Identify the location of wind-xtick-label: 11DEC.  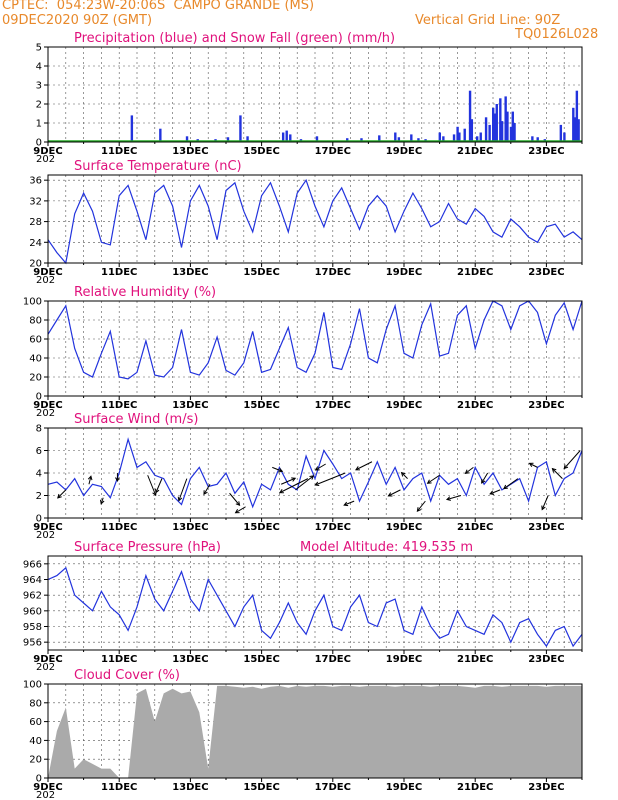
(119, 527).